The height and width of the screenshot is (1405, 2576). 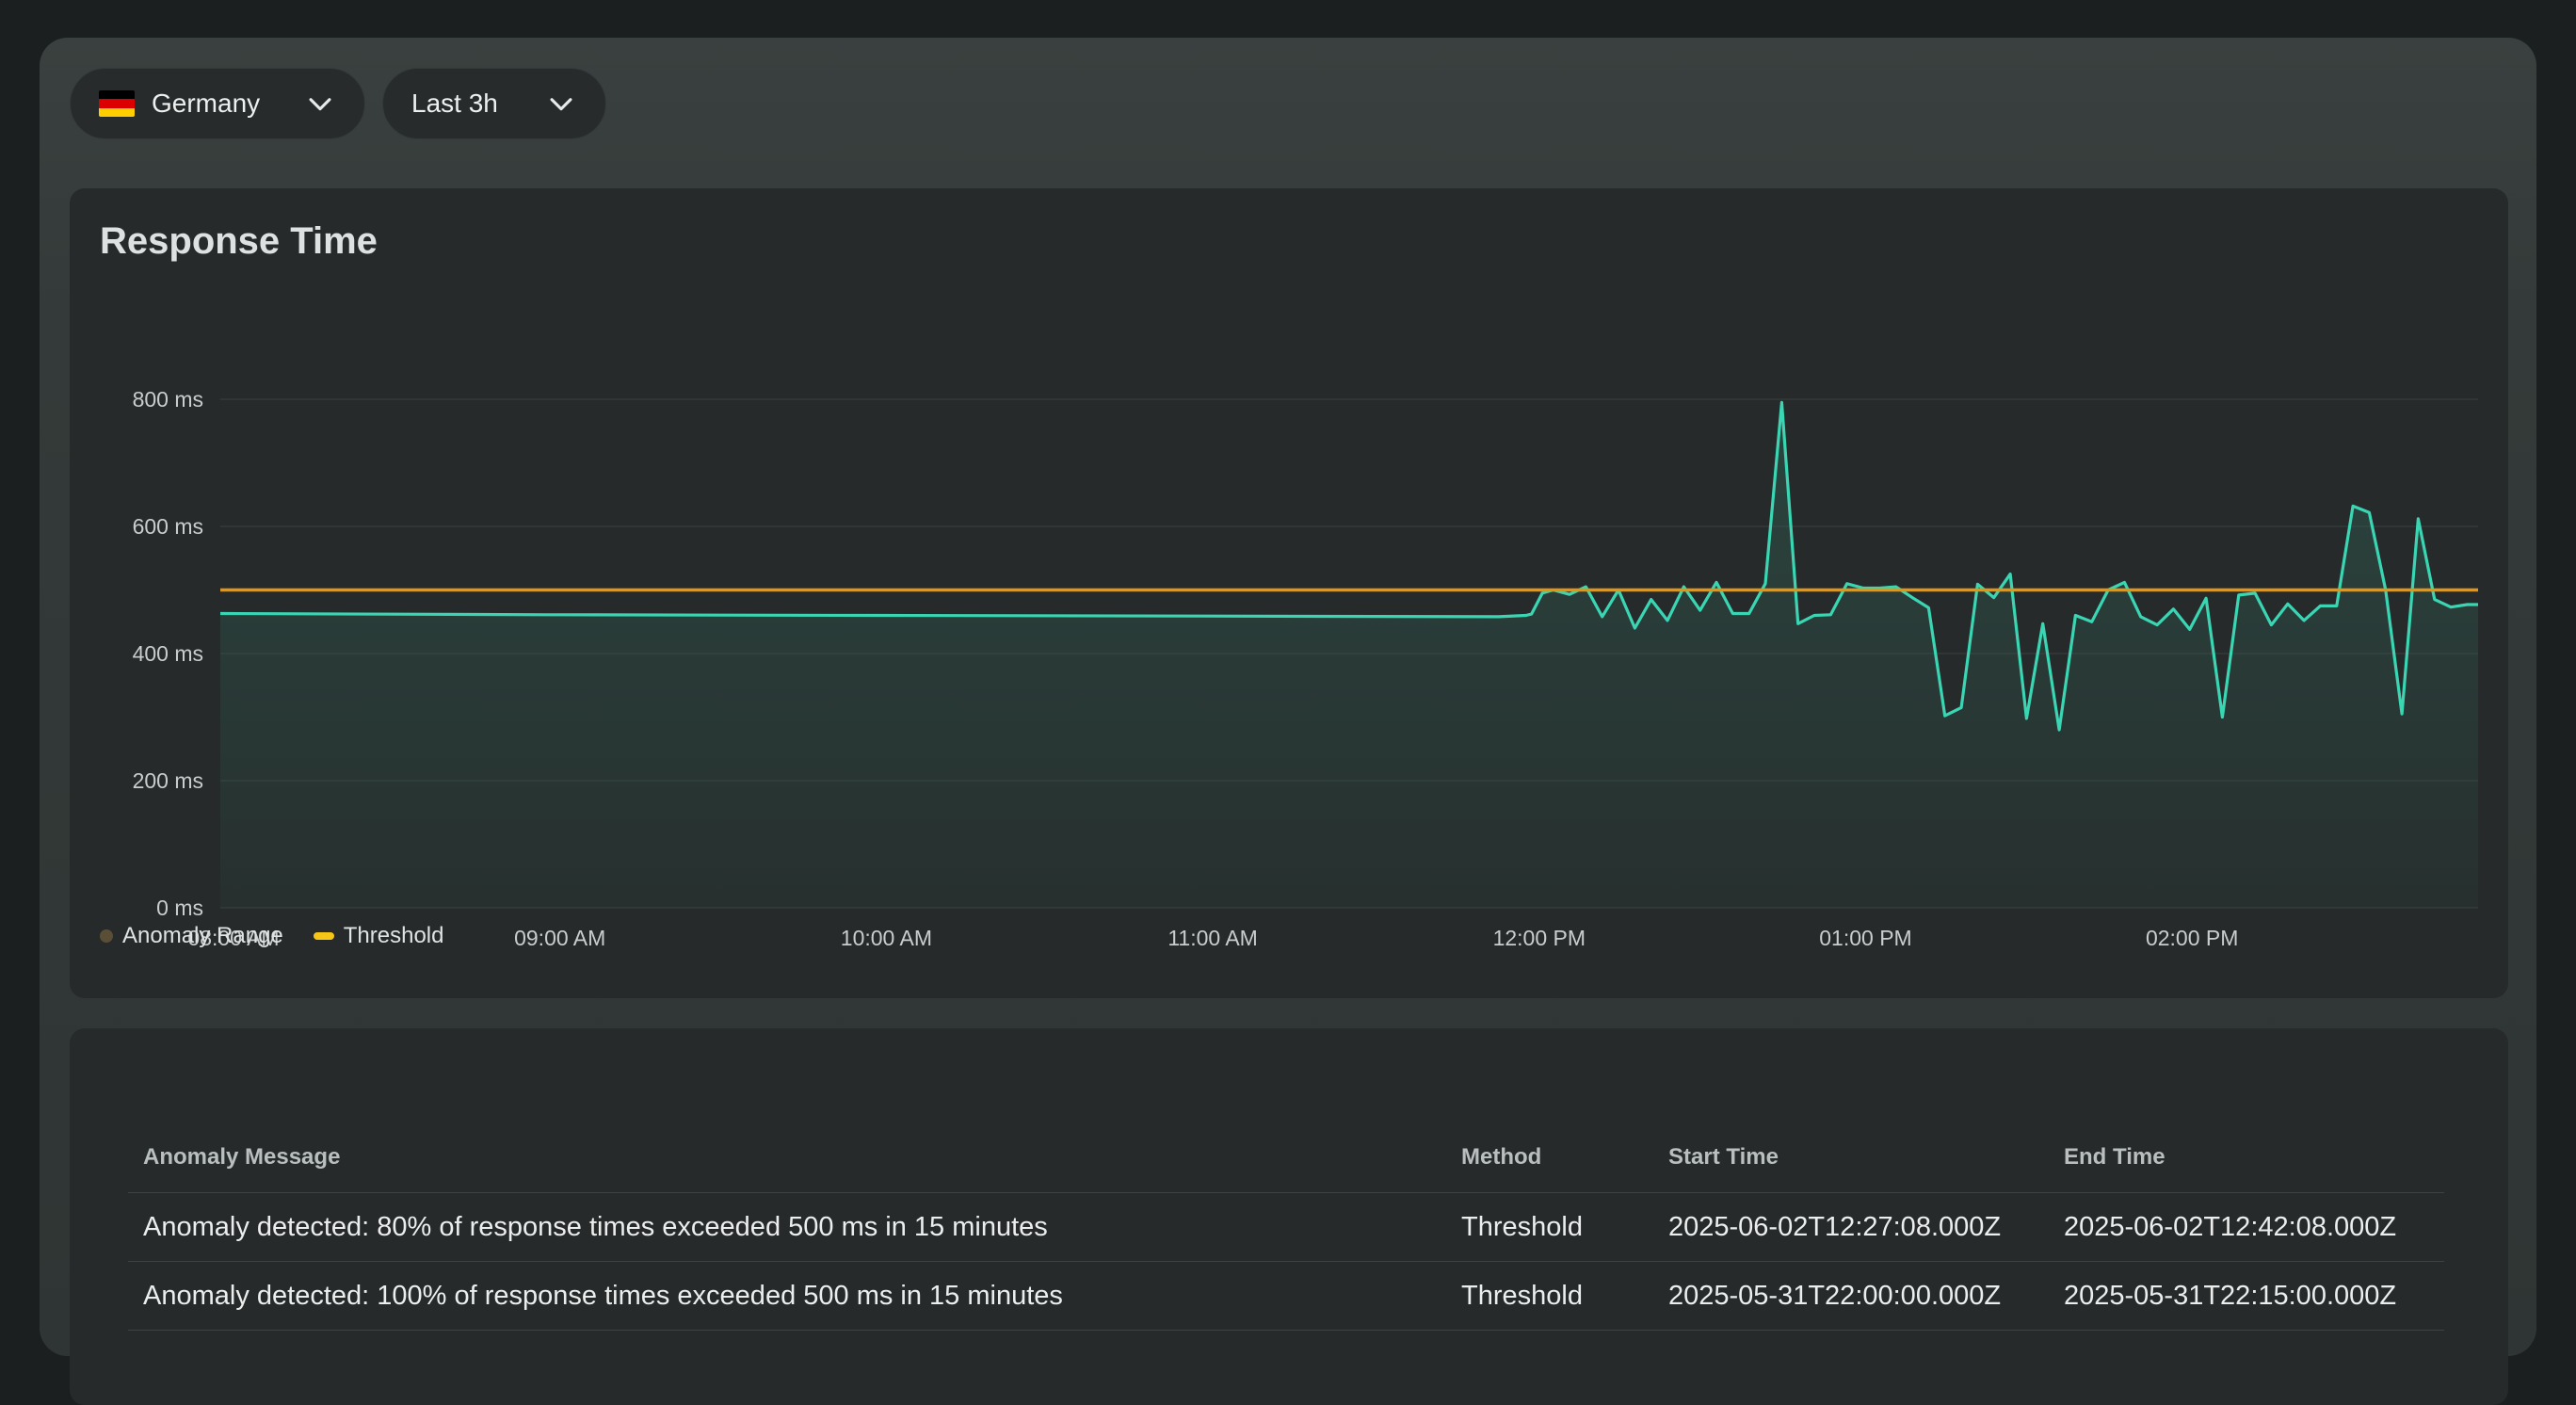 I want to click on legend-label: Anomaly Range, so click(x=202, y=935).